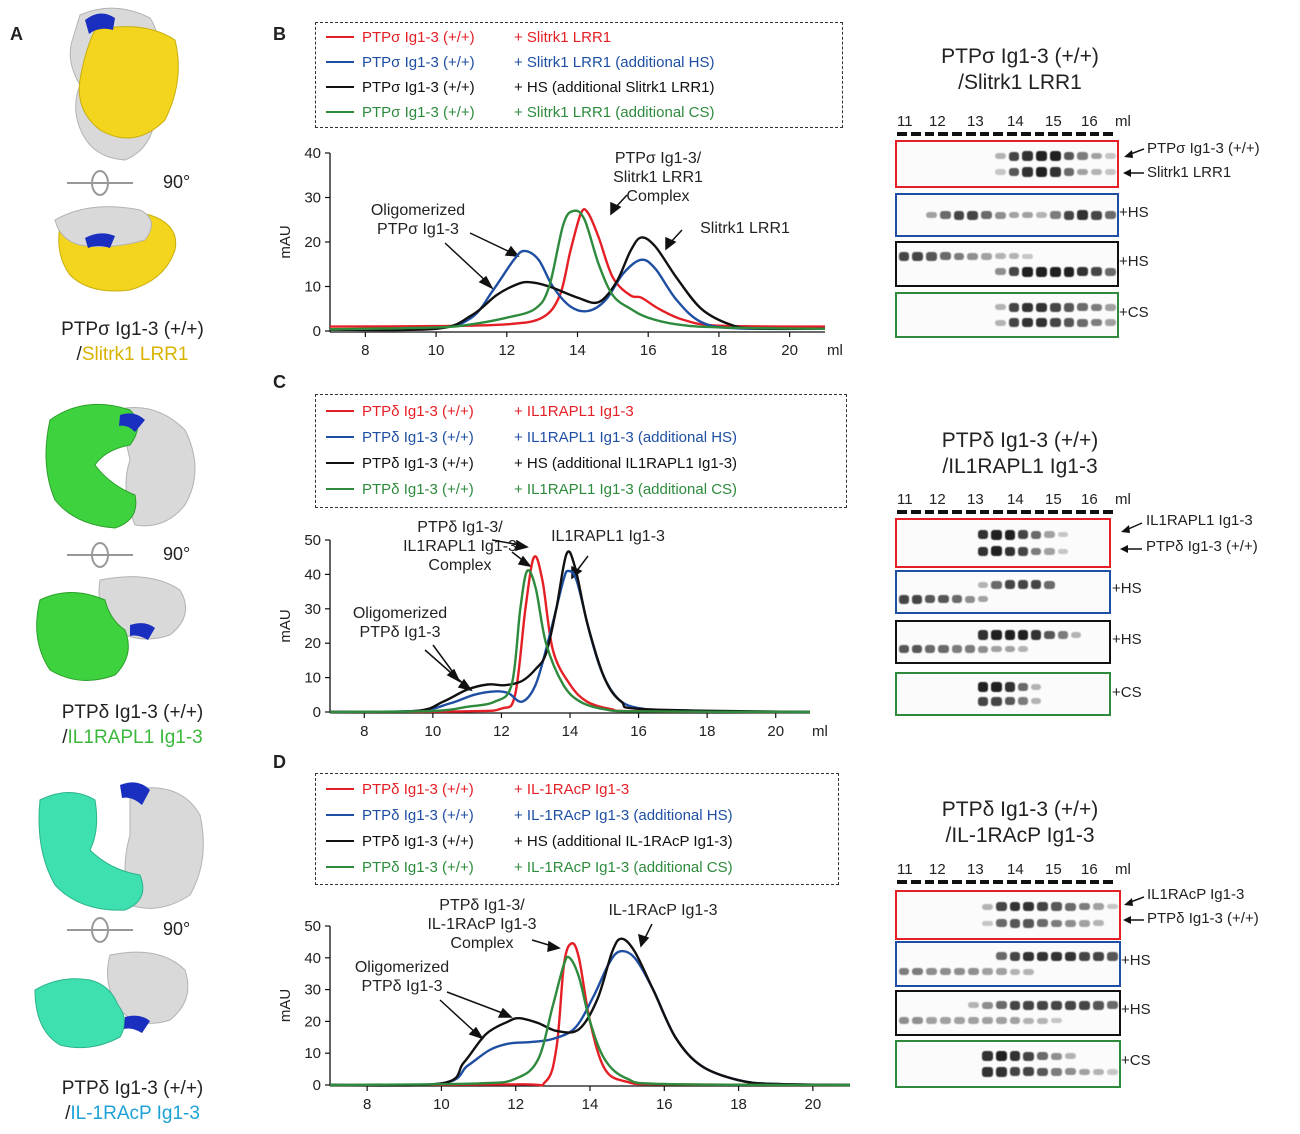 Image resolution: width=1300 pixels, height=1134 pixels. What do you see at coordinates (111, 628) in the screenshot?
I see `structure-il1rapl1-top` at bounding box center [111, 628].